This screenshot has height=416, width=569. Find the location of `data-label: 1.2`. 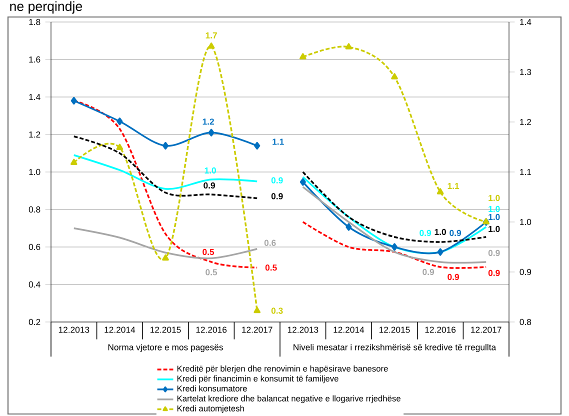

data-label: 1.2 is located at coordinates (208, 121).